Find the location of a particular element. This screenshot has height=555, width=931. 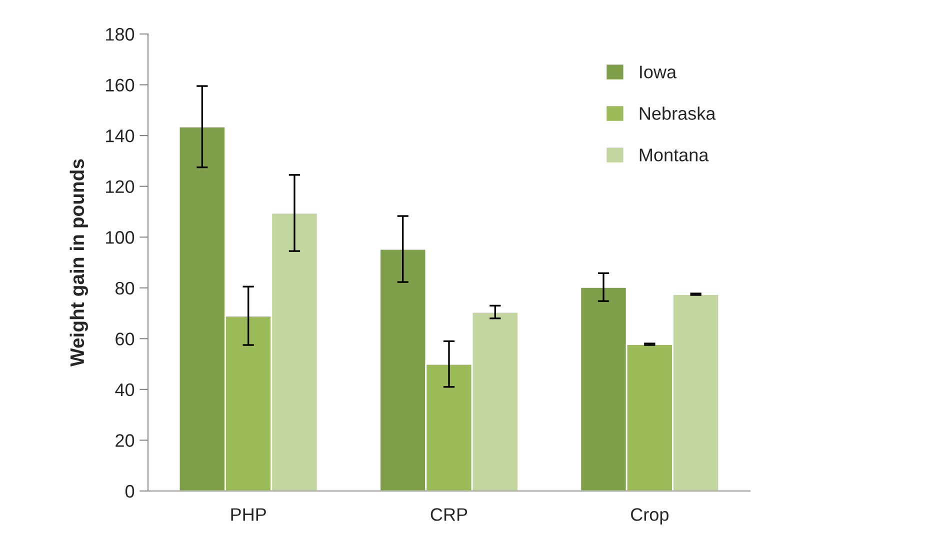

legend-label: Montana is located at coordinates (674, 155).